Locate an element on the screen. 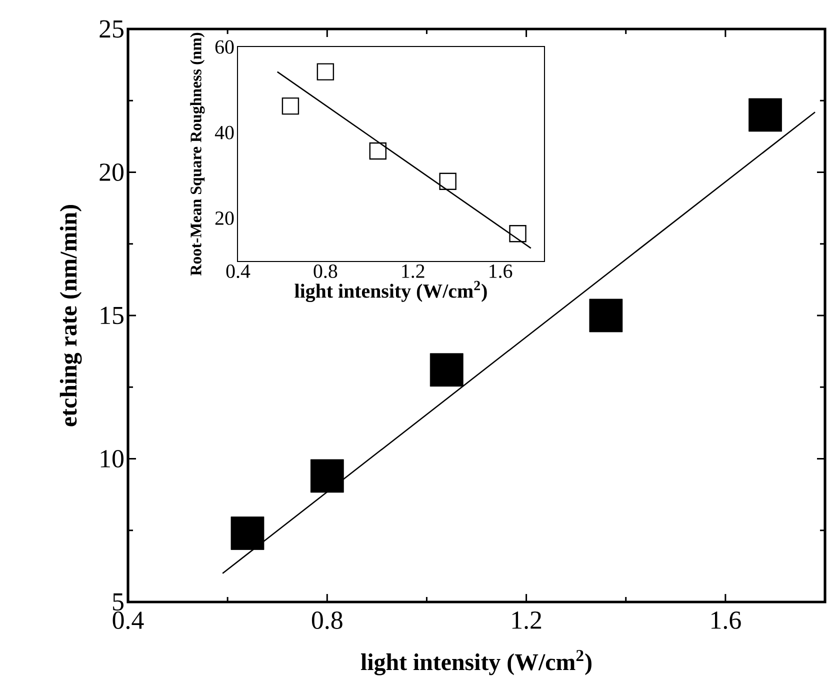 This screenshot has height=700, width=828. y-tick-label: 40 is located at coordinates (224, 133).